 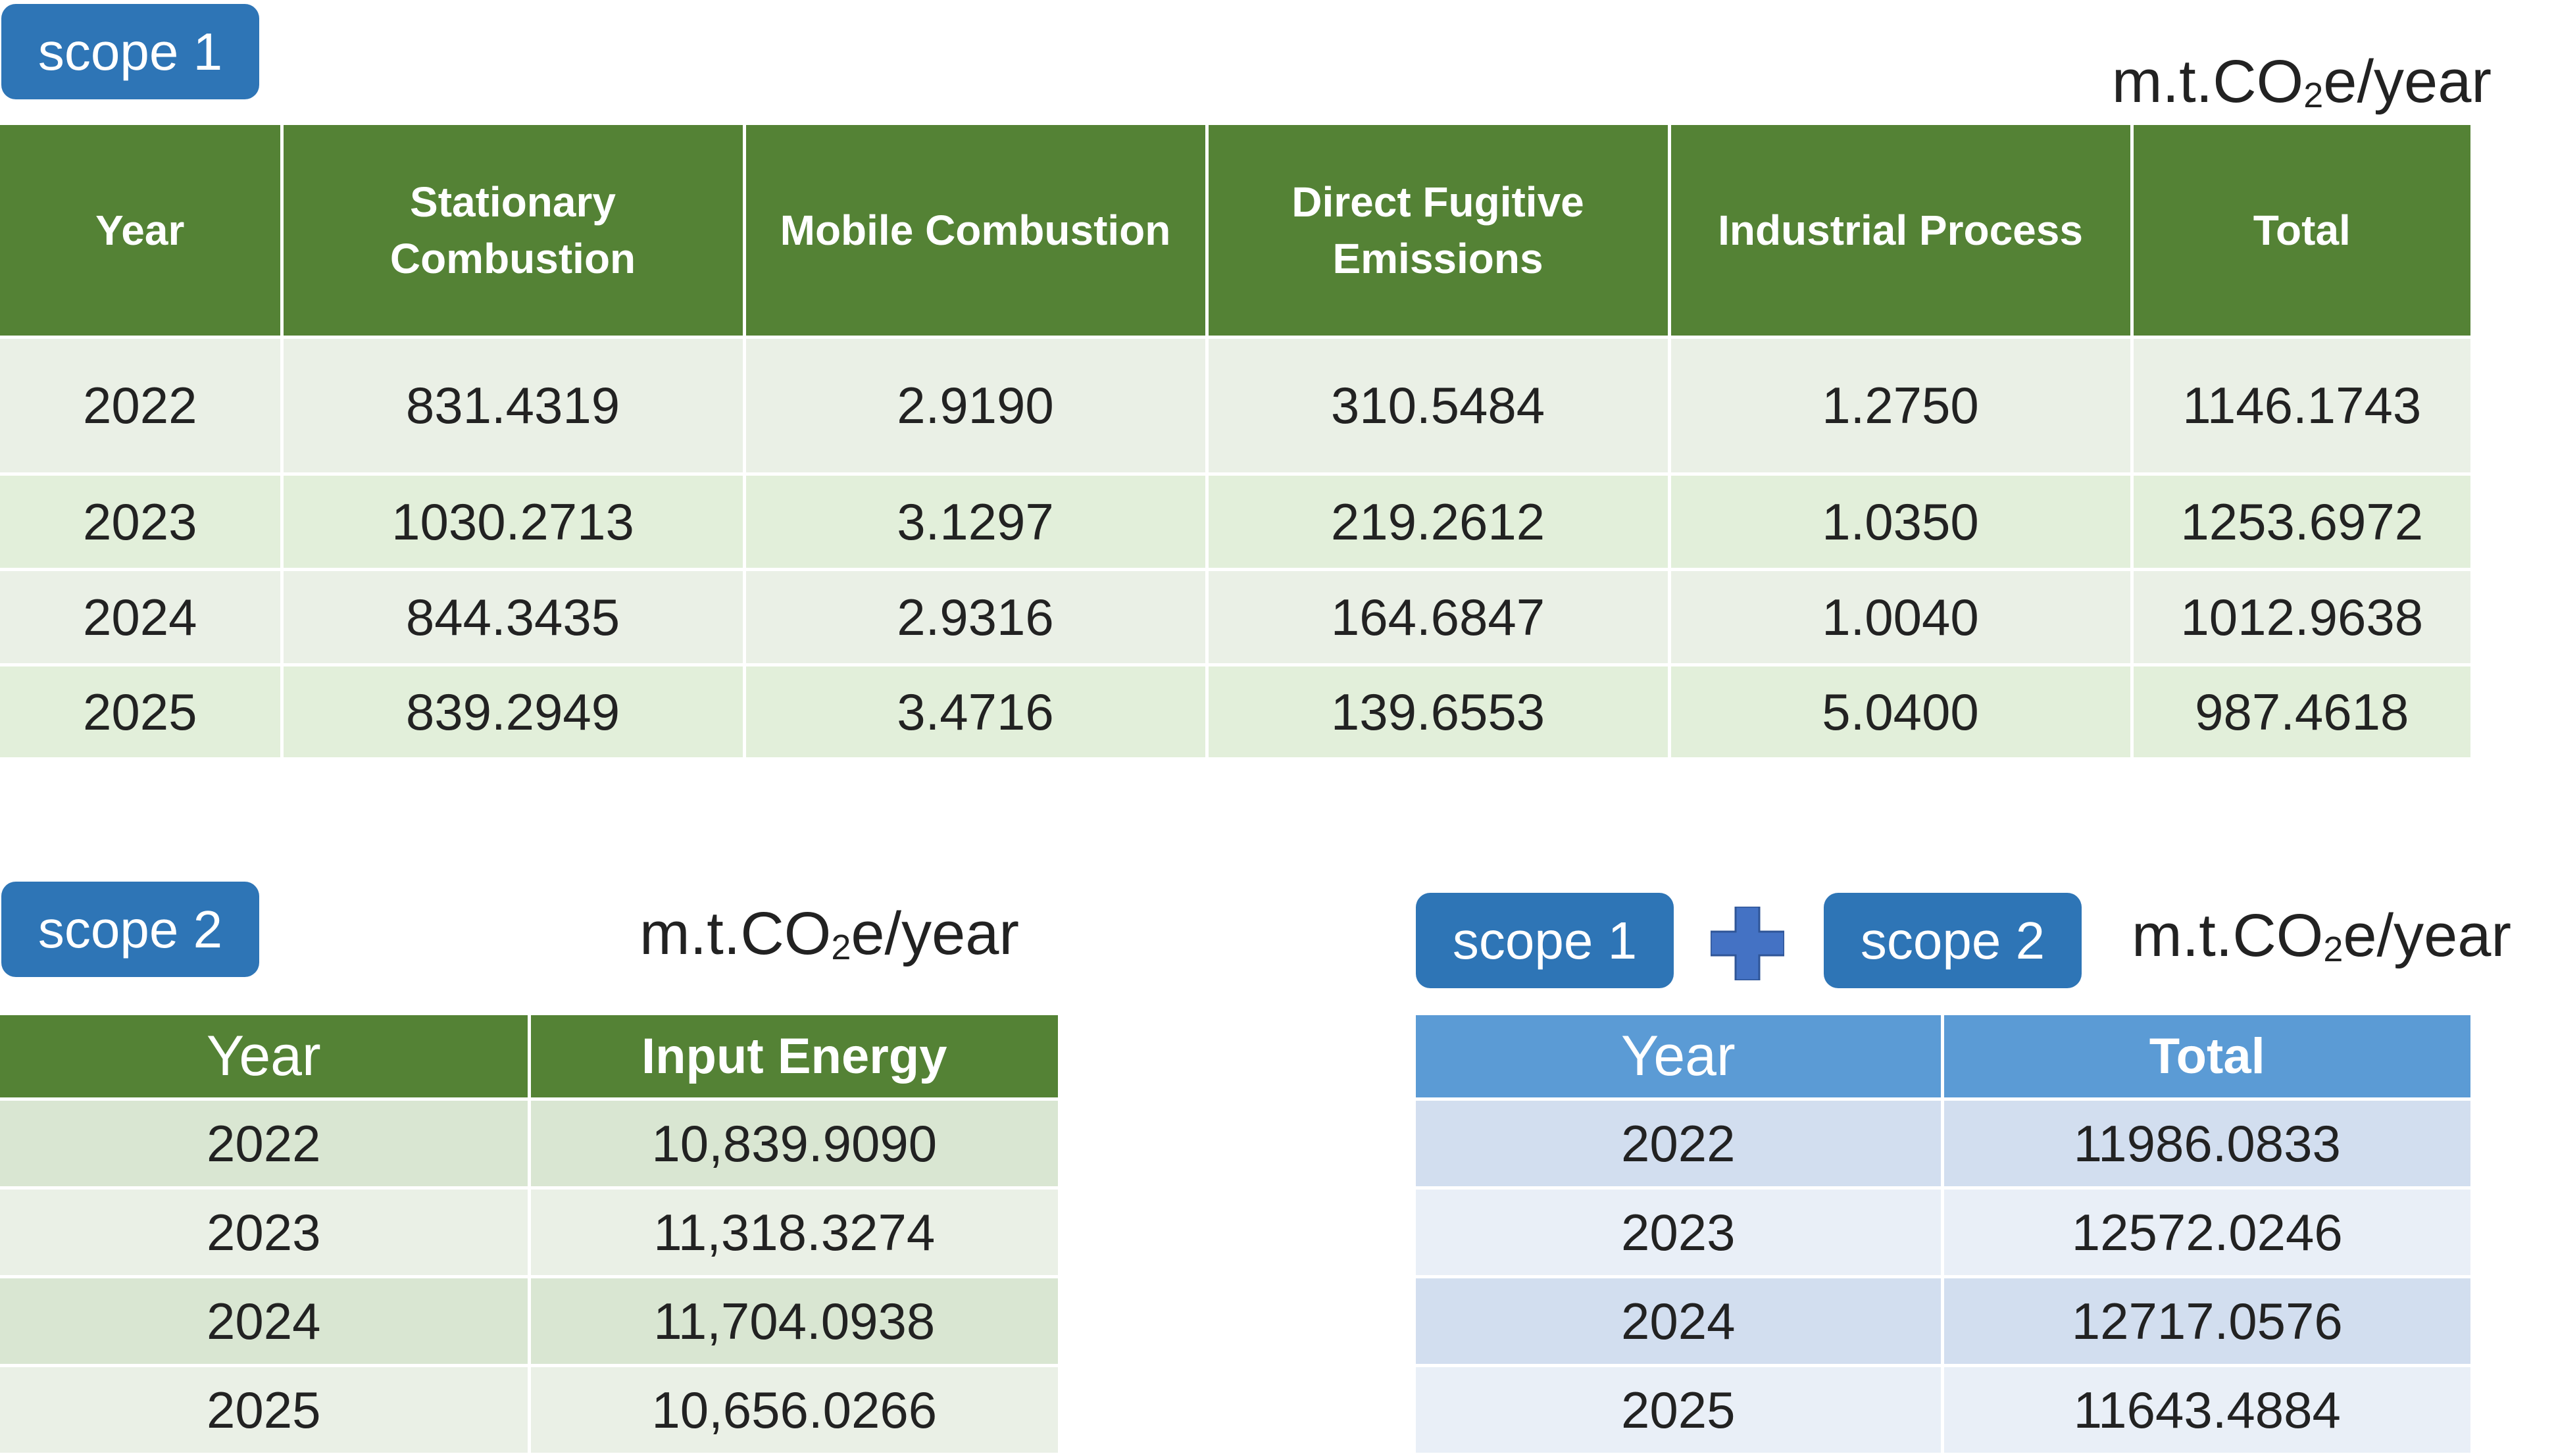 I want to click on cell-fugitive: 310.5484, so click(x=1439, y=406).